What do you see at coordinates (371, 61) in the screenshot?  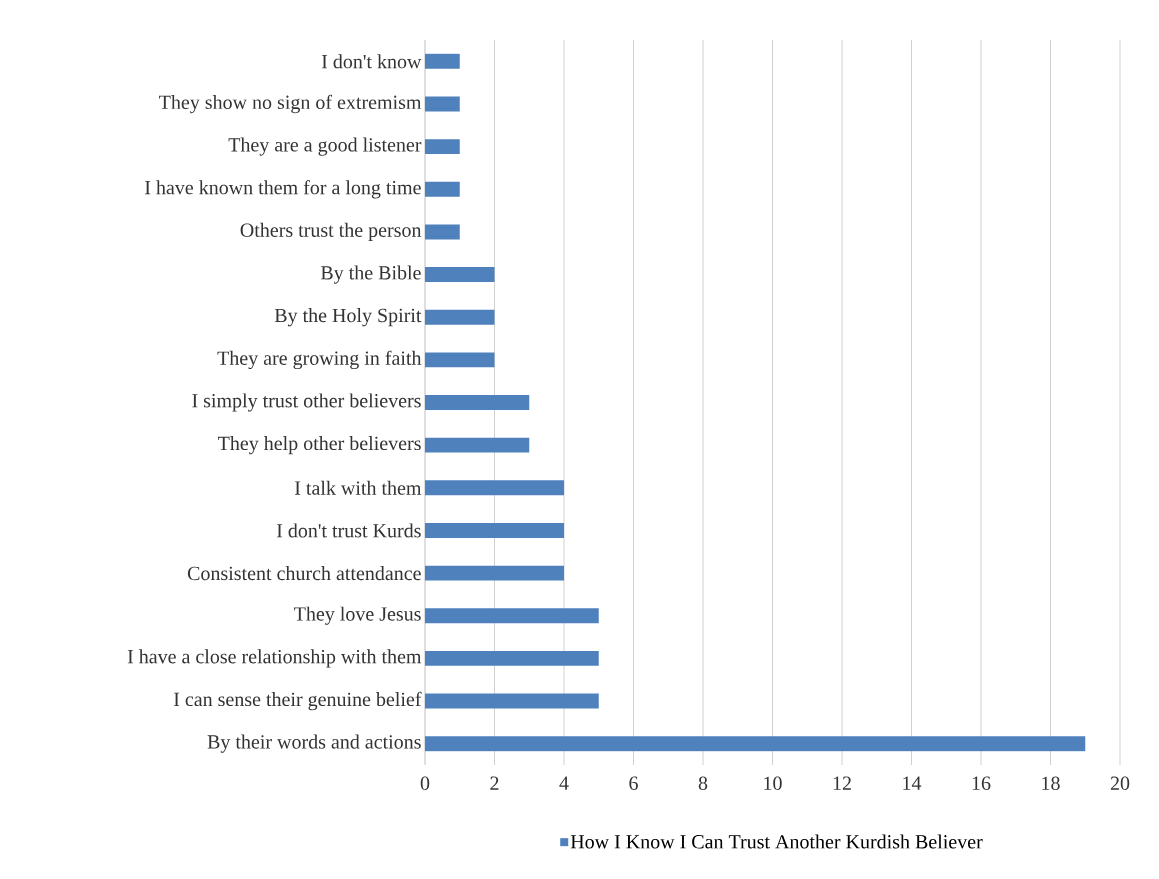 I see `y-tick-label: I don't know` at bounding box center [371, 61].